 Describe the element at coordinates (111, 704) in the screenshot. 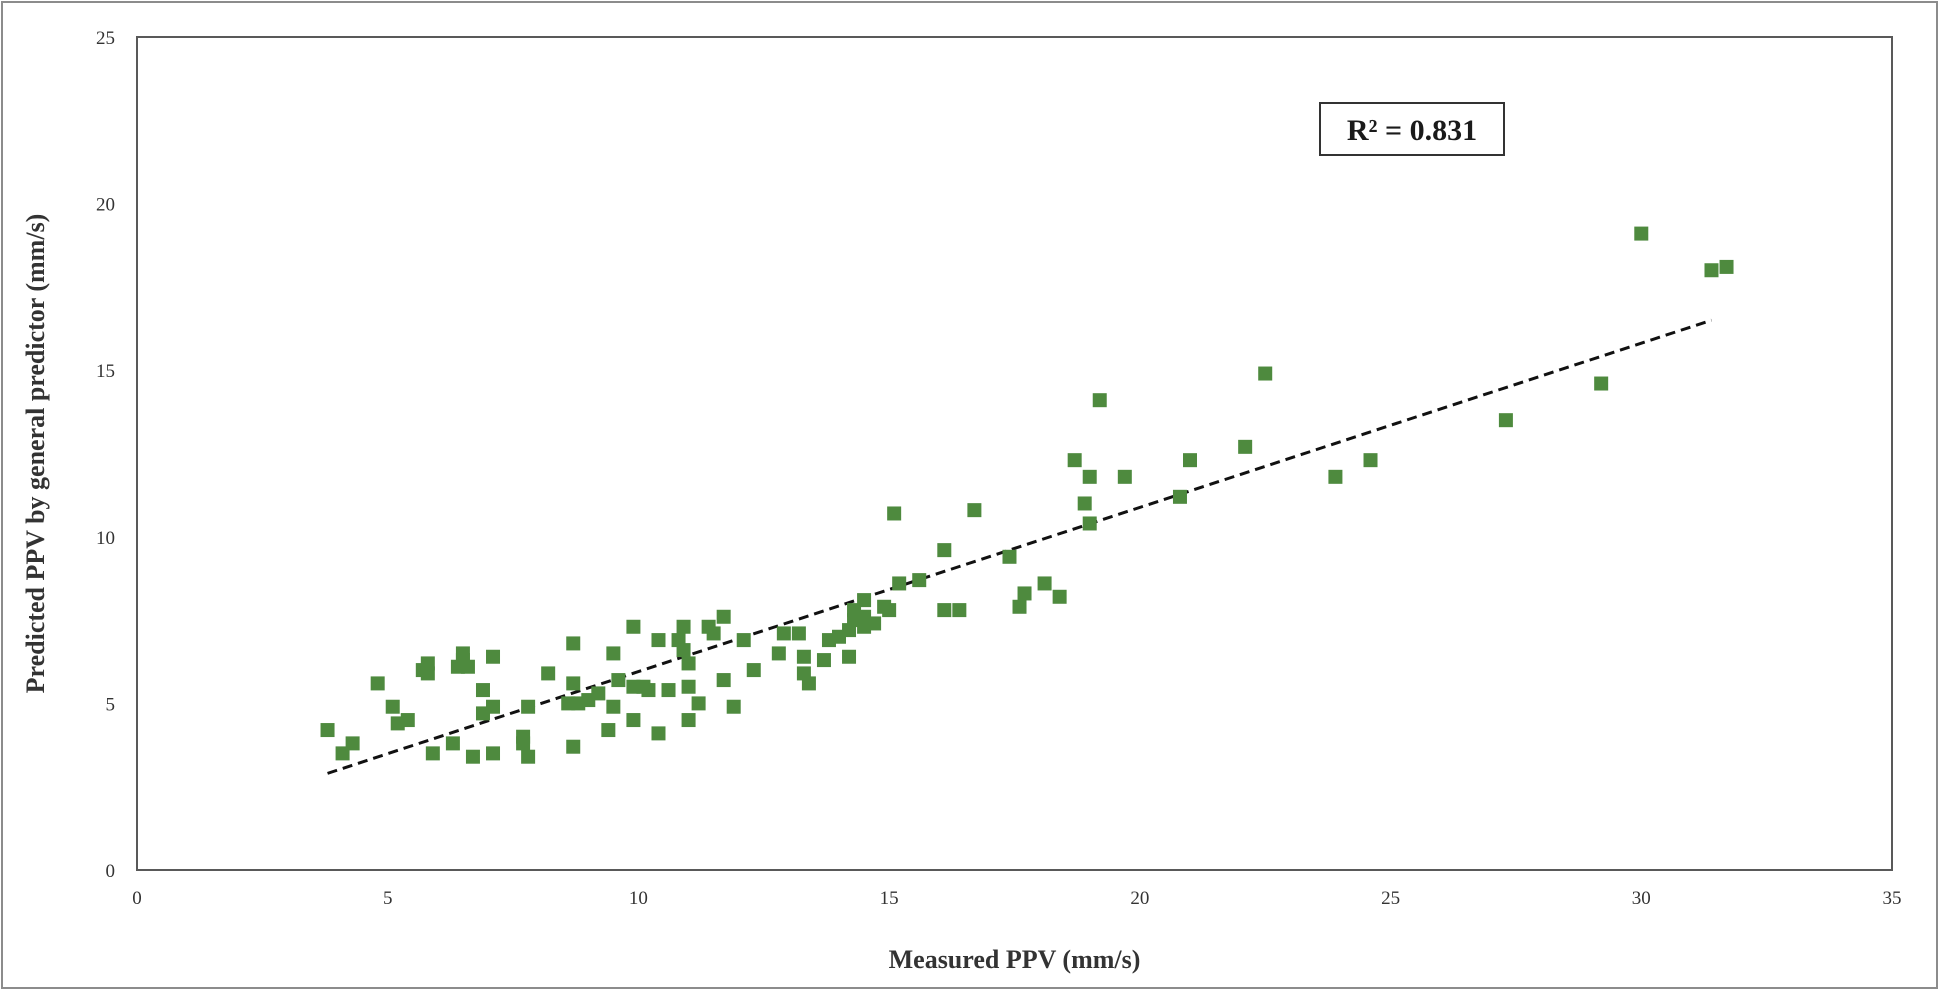

I see `y-tick-label: 5` at that location.